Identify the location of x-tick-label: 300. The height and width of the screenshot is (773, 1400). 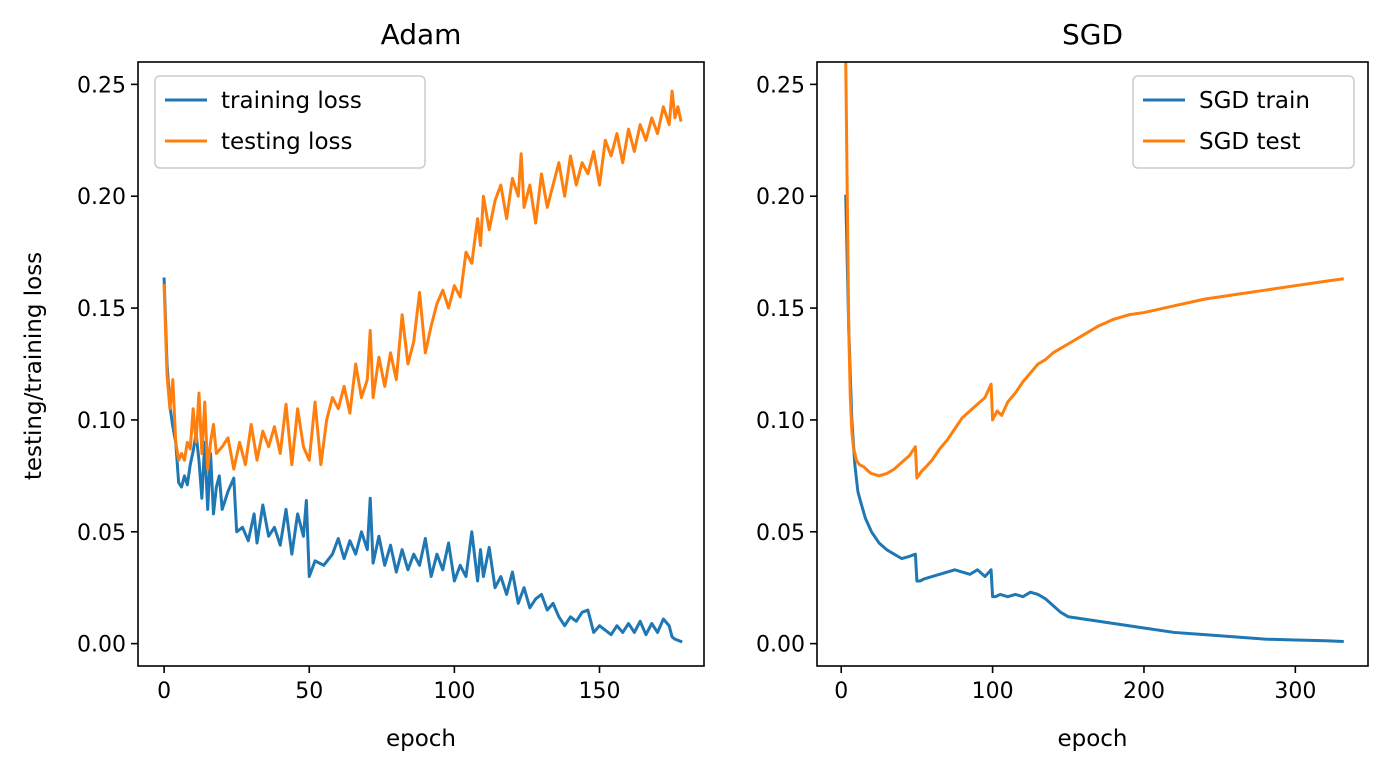
(1295, 691).